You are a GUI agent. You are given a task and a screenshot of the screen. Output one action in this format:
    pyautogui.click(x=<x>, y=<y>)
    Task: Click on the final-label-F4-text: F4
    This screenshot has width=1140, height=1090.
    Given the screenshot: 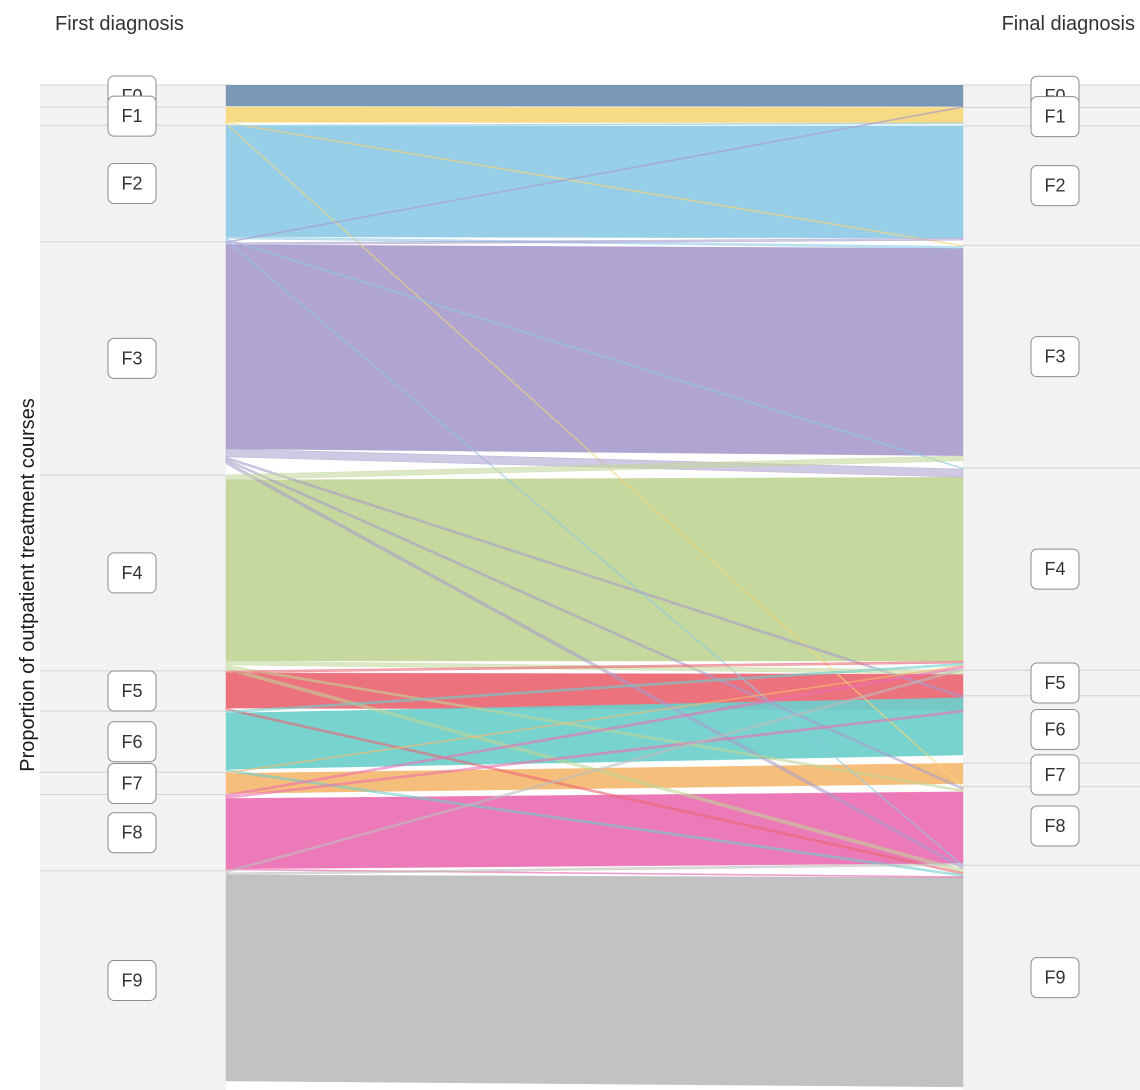 What is the action you would take?
    pyautogui.click(x=1054, y=569)
    